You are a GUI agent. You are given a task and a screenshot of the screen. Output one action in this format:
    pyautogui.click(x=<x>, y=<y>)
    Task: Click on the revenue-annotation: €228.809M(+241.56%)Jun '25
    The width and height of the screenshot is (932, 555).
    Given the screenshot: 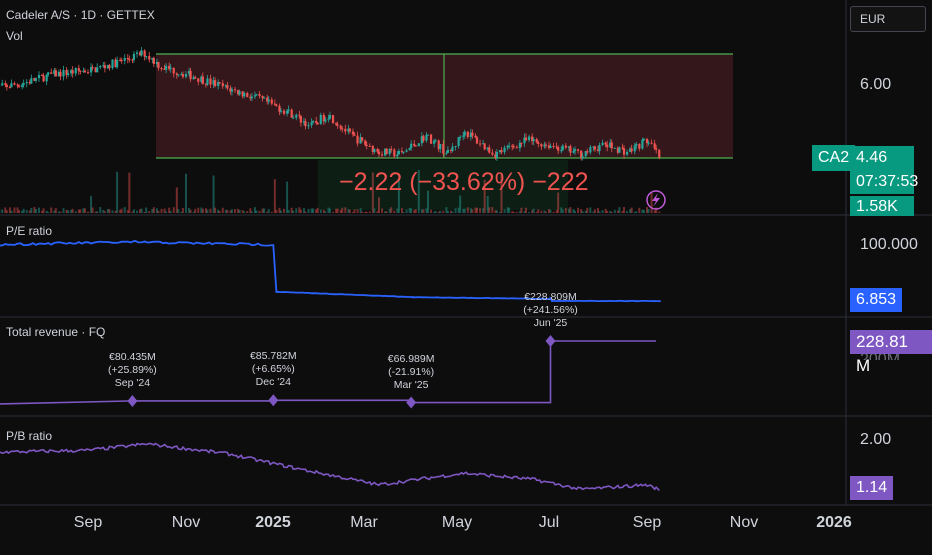 What is the action you would take?
    pyautogui.click(x=551, y=310)
    